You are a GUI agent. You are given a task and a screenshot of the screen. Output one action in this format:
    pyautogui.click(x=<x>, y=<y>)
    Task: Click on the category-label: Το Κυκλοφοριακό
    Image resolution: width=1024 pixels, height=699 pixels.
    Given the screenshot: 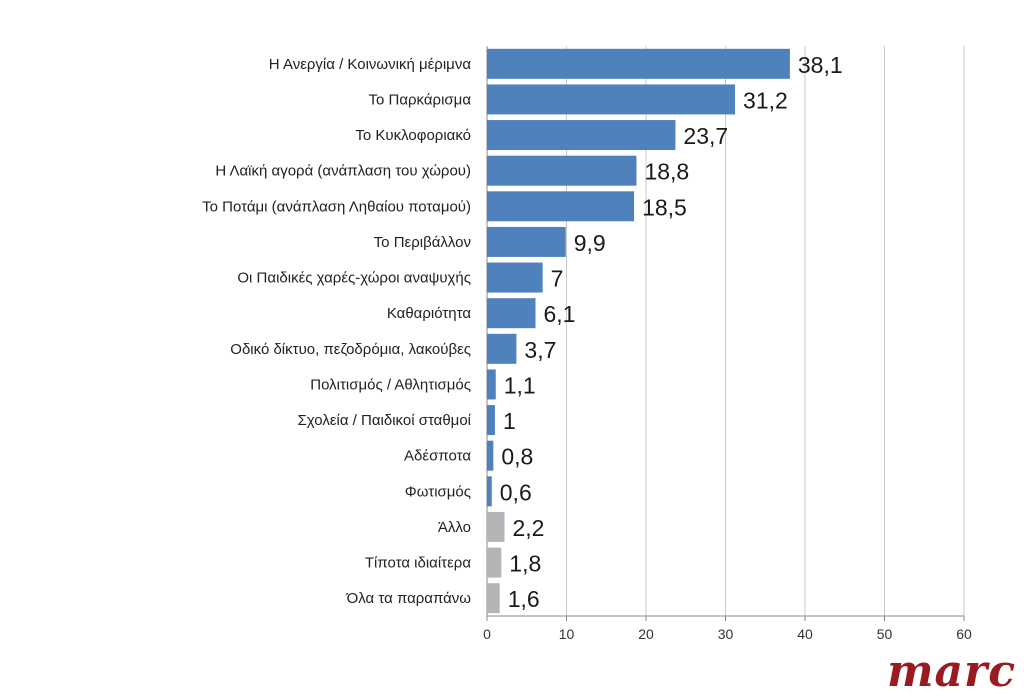 What is the action you would take?
    pyautogui.click(x=413, y=135)
    